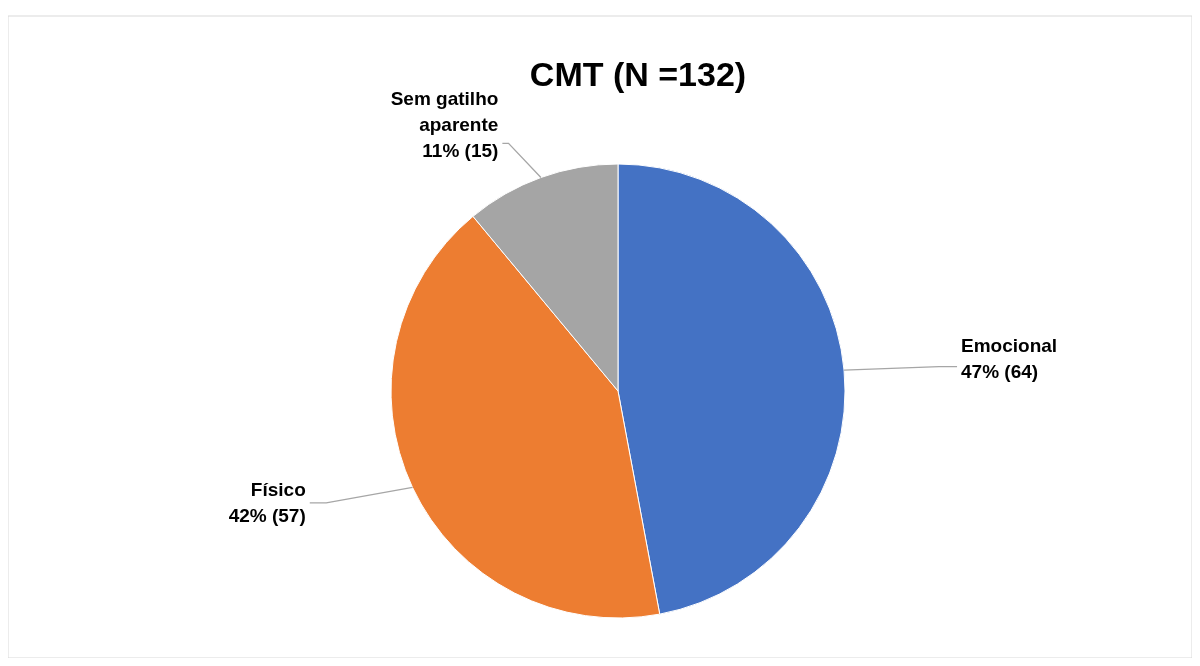 The width and height of the screenshot is (1200, 666). Describe the element at coordinates (278, 489) in the screenshot. I see `slice-label: Físico` at that location.